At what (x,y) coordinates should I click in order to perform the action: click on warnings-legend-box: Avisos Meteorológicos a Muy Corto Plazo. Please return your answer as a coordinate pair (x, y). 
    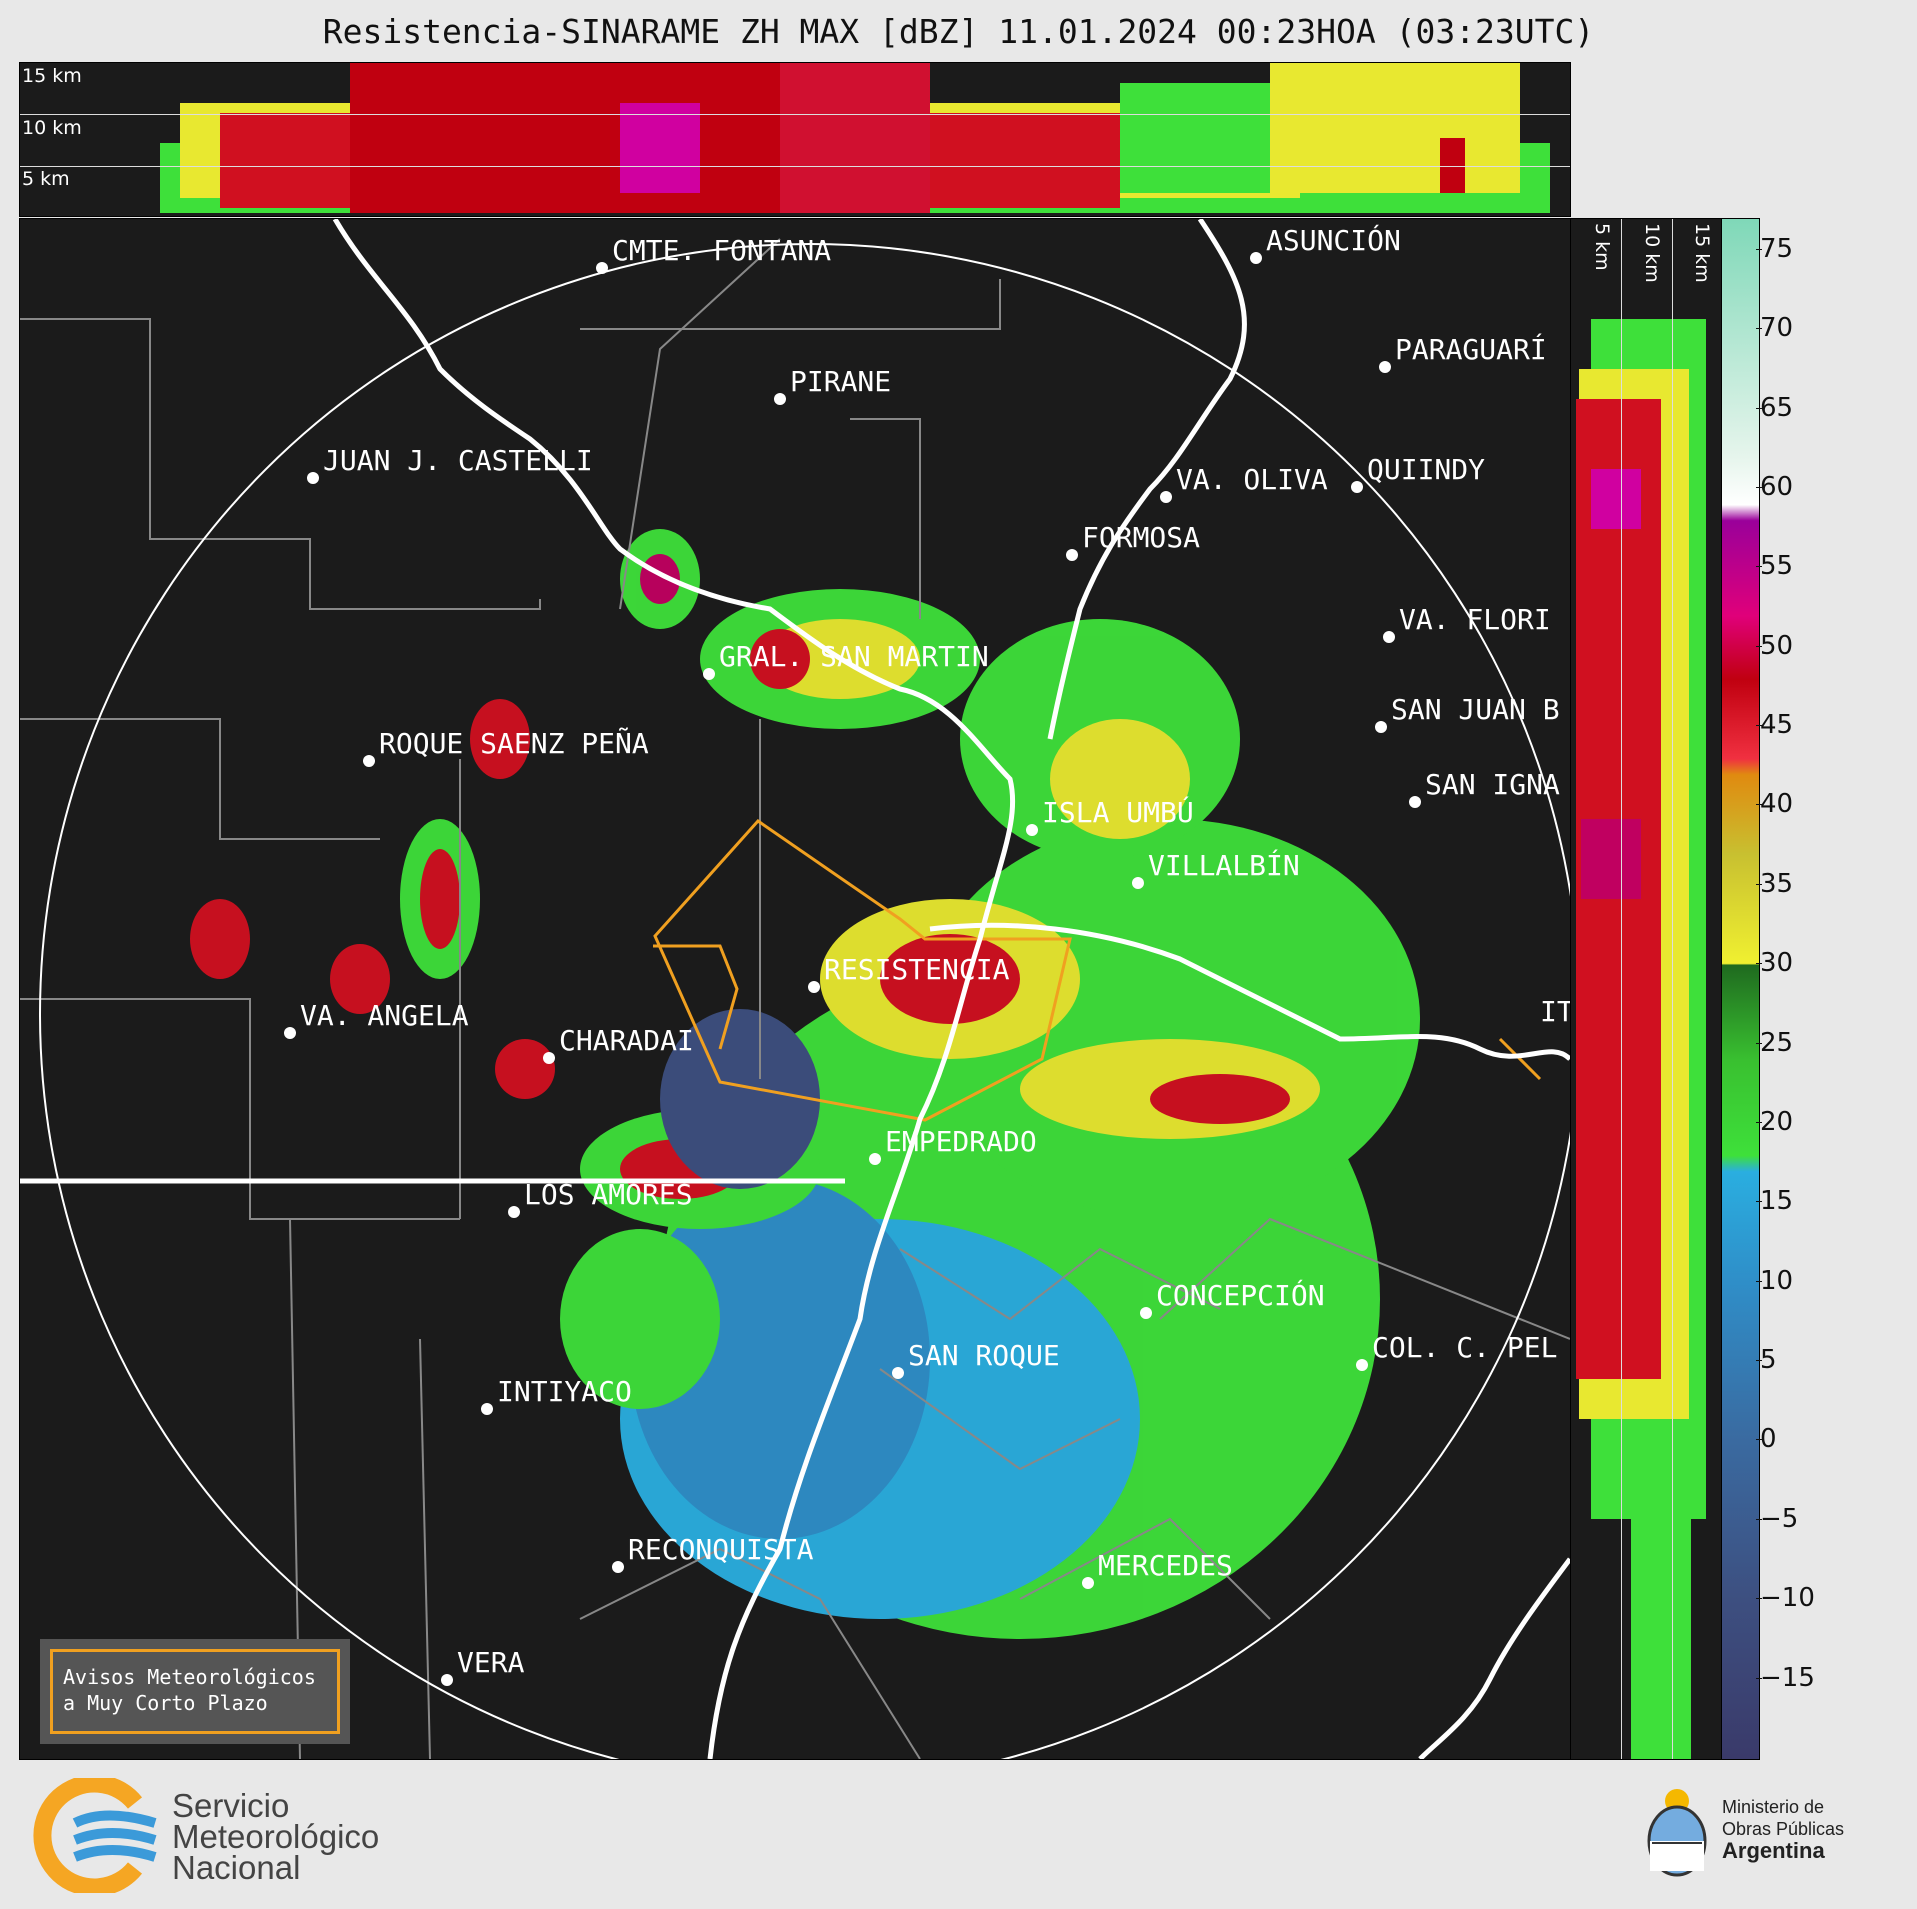
    Looking at the image, I should click on (195, 1691).